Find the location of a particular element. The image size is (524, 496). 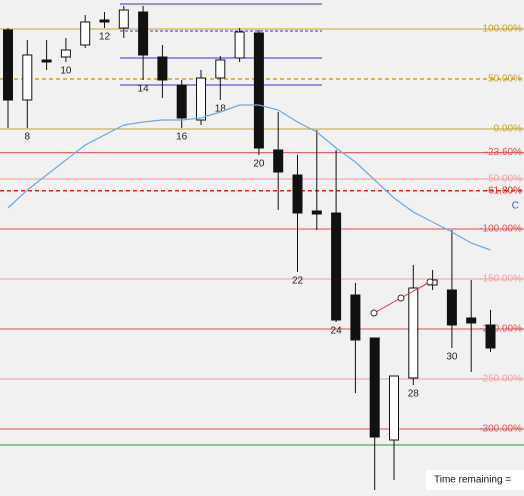

level-label: -250.00% is located at coordinates (500, 379).